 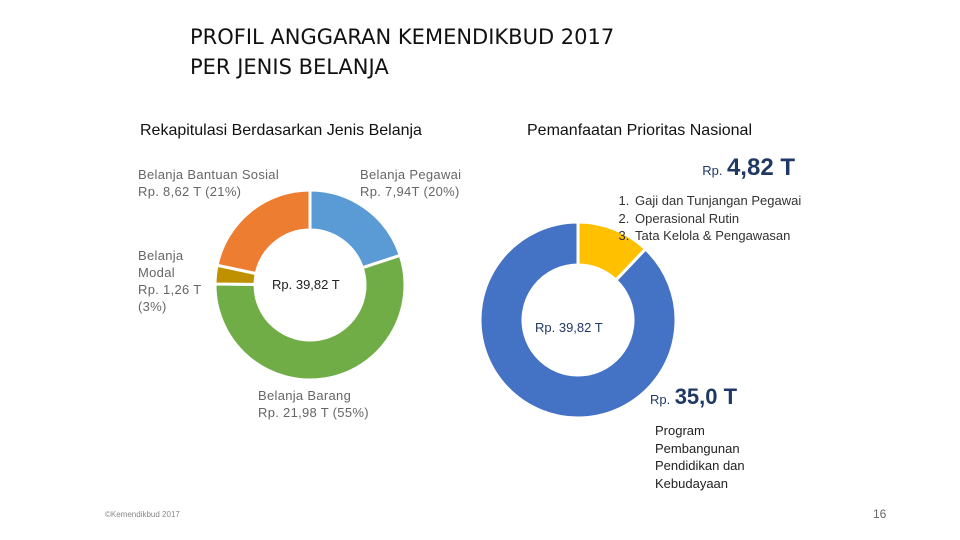 I want to click on value-label: 4,82 T, so click(x=760, y=167).